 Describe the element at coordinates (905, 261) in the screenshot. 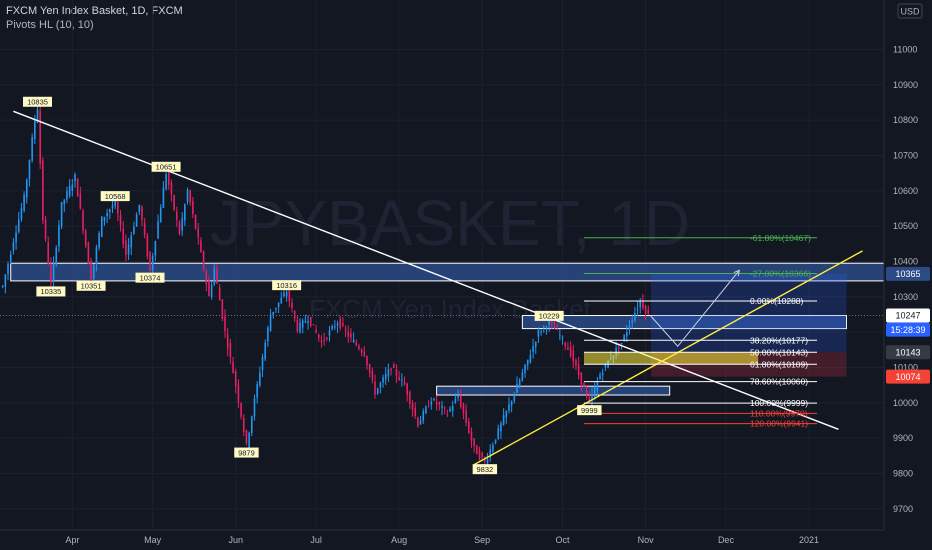

I see `price-tick-label: 10400` at that location.